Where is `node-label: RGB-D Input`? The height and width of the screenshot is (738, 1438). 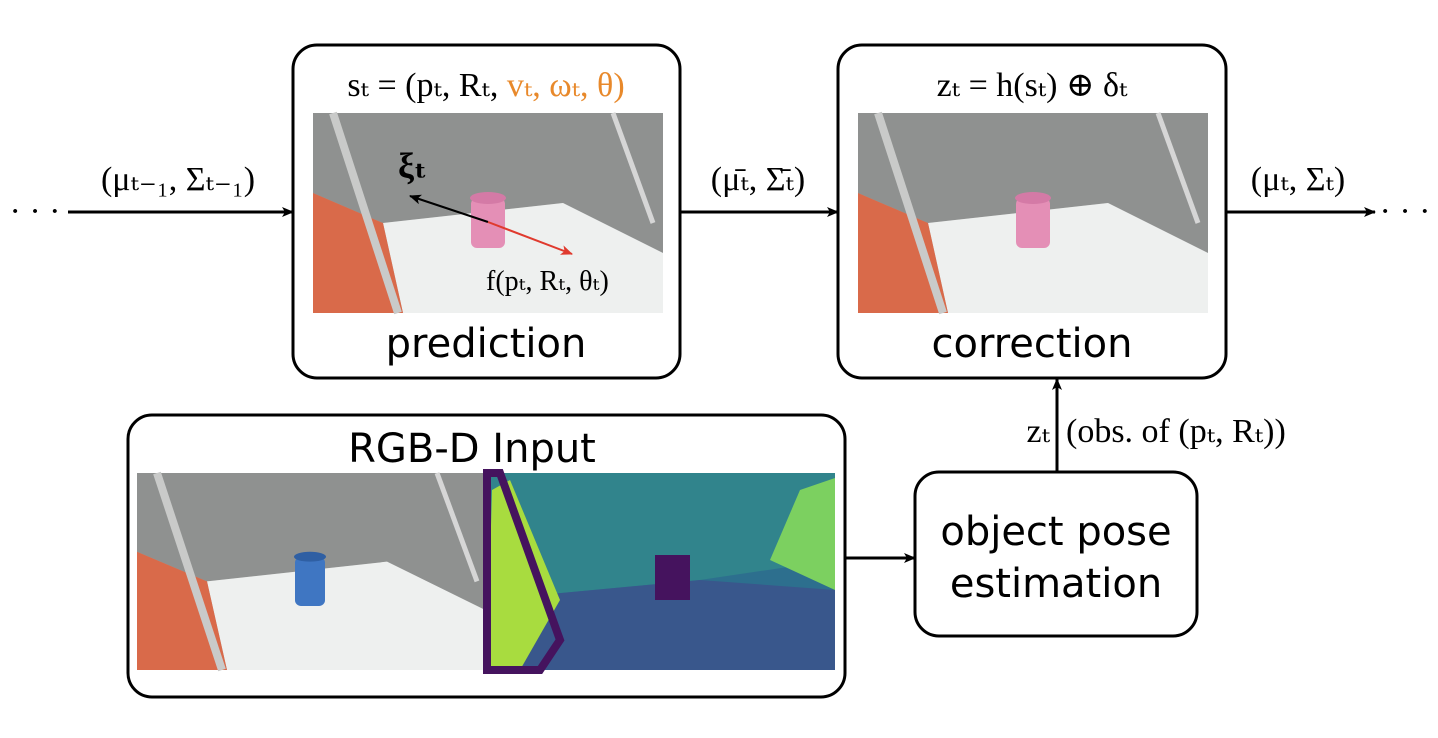 node-label: RGB-D Input is located at coordinates (472, 449).